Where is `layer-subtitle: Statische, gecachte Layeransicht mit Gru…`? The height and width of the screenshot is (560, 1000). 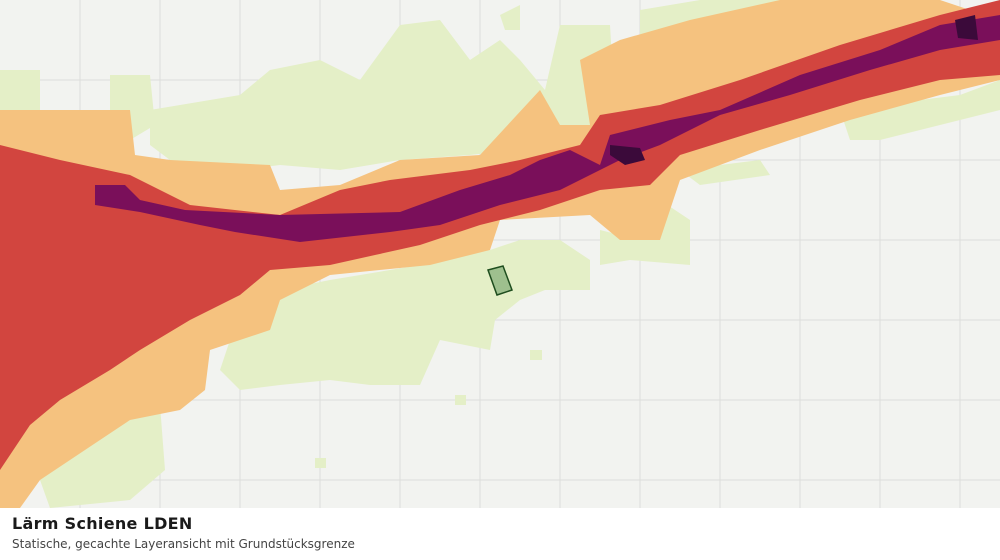
layer-subtitle: Statische, gecachte Layeransicht mit Gru… is located at coordinates (183, 544).